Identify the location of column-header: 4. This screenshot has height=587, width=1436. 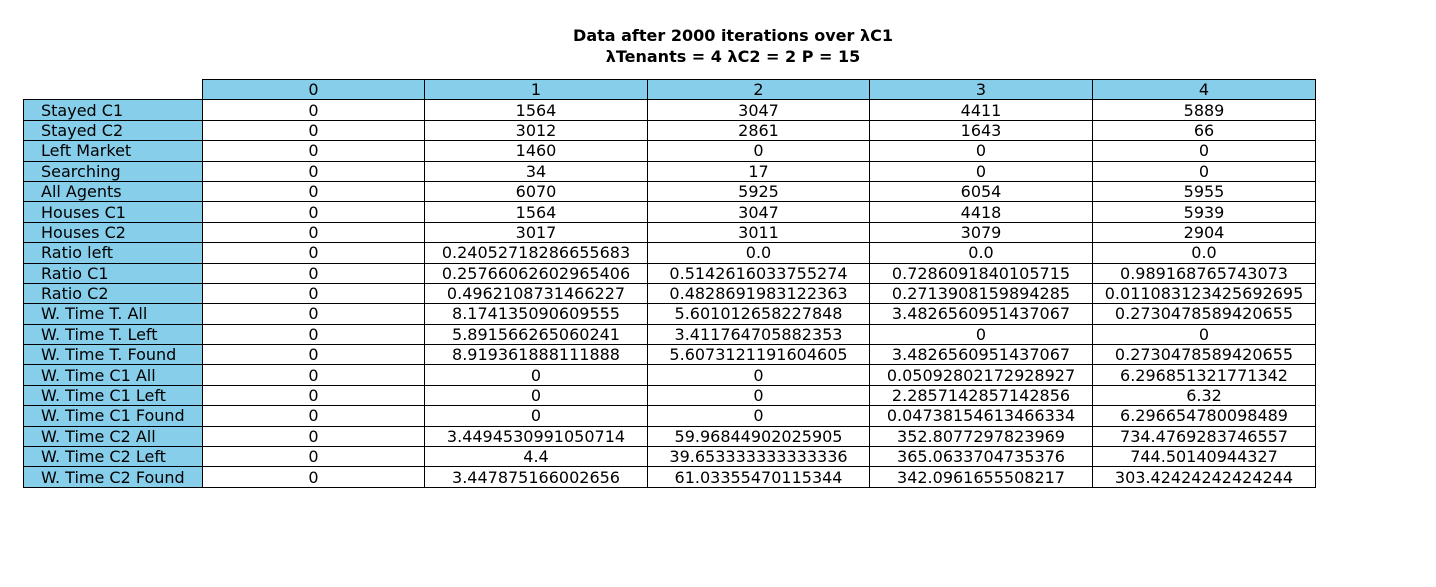
(1204, 89).